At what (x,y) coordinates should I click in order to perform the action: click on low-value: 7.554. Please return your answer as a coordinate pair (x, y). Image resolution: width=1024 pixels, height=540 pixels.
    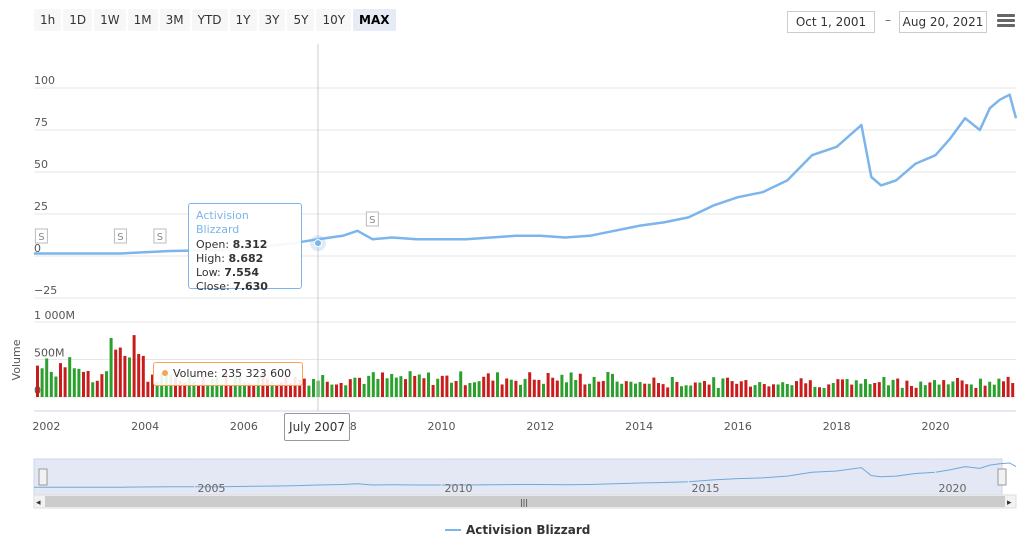
    Looking at the image, I should click on (242, 272).